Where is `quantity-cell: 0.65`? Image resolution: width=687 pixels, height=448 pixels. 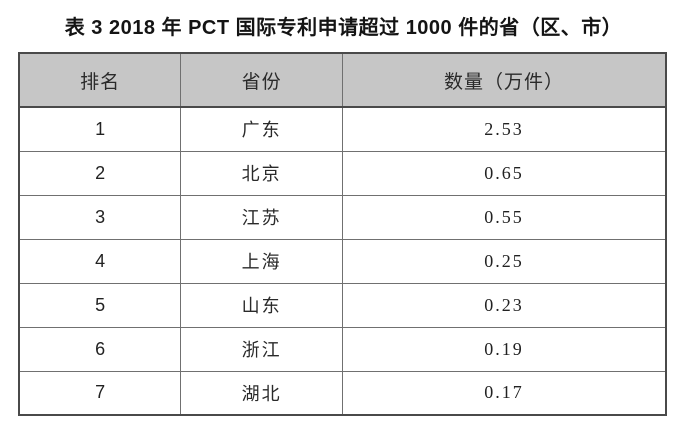 quantity-cell: 0.65 is located at coordinates (504, 173).